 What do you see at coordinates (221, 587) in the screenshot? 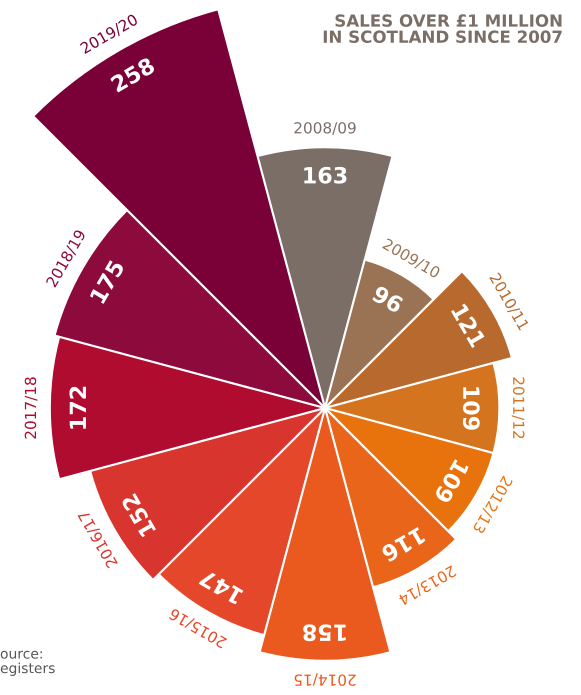
I see `data-label: 147` at bounding box center [221, 587].